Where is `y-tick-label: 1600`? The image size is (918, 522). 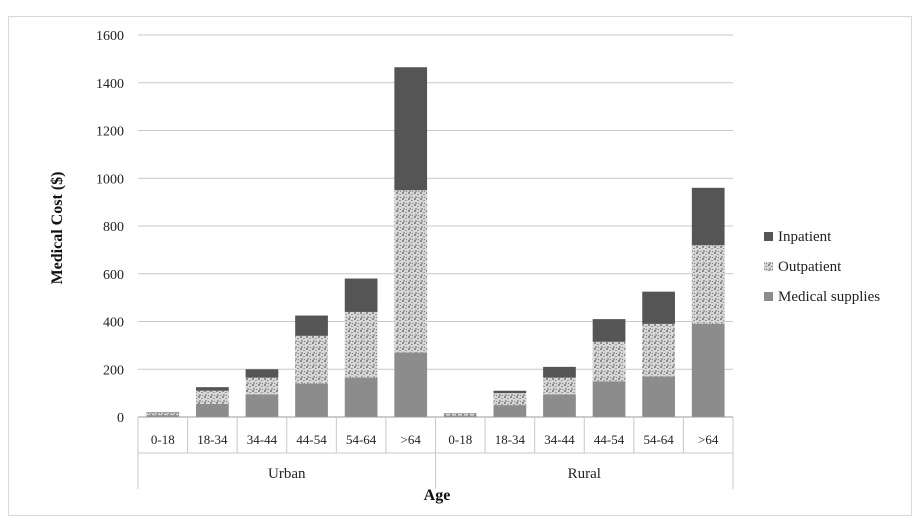
y-tick-label: 1600 is located at coordinates (110, 36).